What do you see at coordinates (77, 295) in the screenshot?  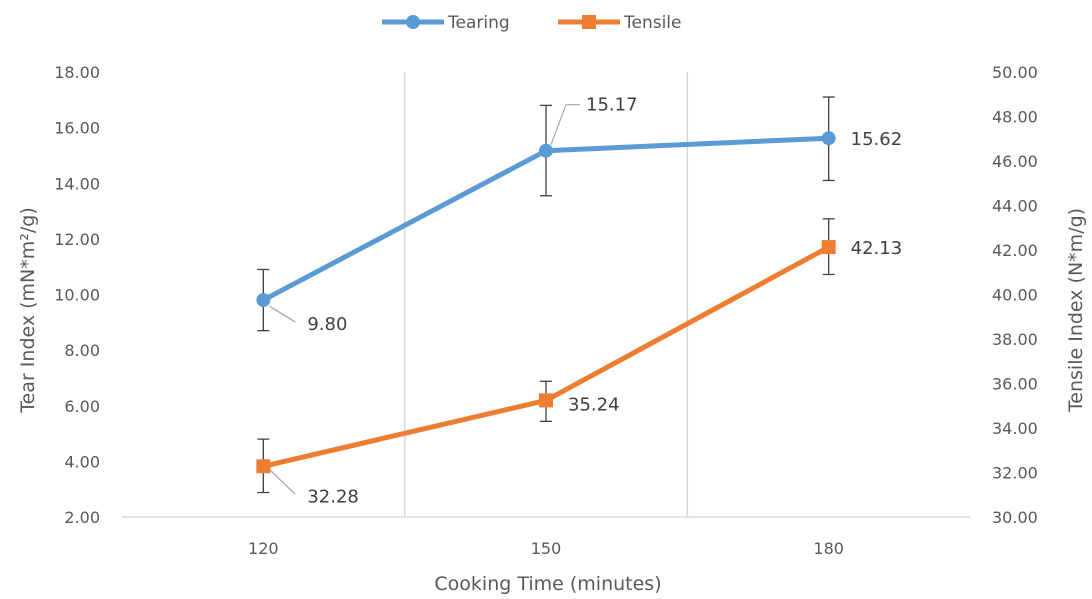 I see `y-left-tick-label: 10.00` at bounding box center [77, 295].